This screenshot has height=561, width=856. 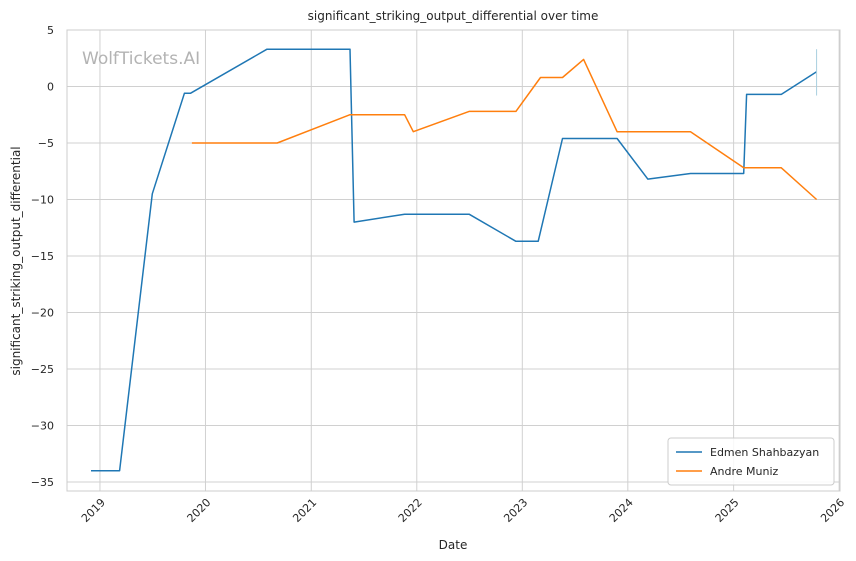 What do you see at coordinates (453, 545) in the screenshot?
I see `x-axis-title: Date` at bounding box center [453, 545].